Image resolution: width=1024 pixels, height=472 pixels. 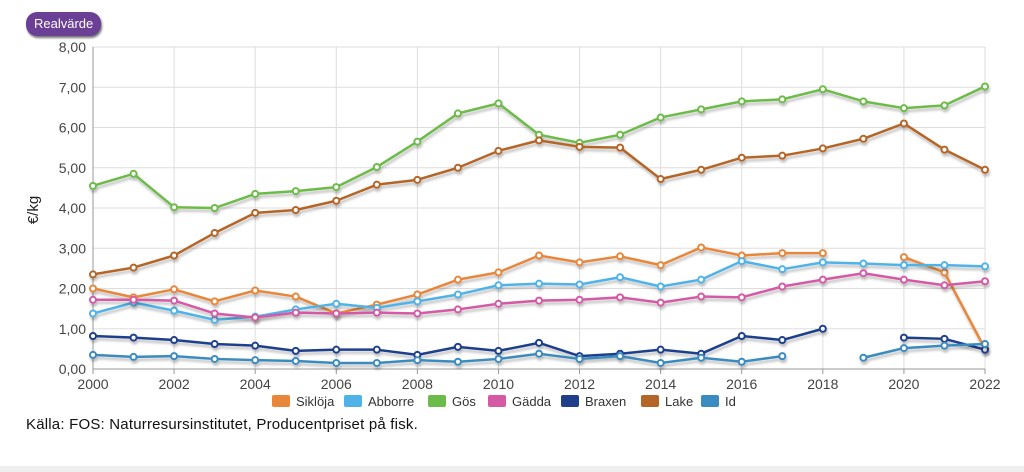 What do you see at coordinates (718, 401) in the screenshot?
I see `legend-item-id: Id` at bounding box center [718, 401].